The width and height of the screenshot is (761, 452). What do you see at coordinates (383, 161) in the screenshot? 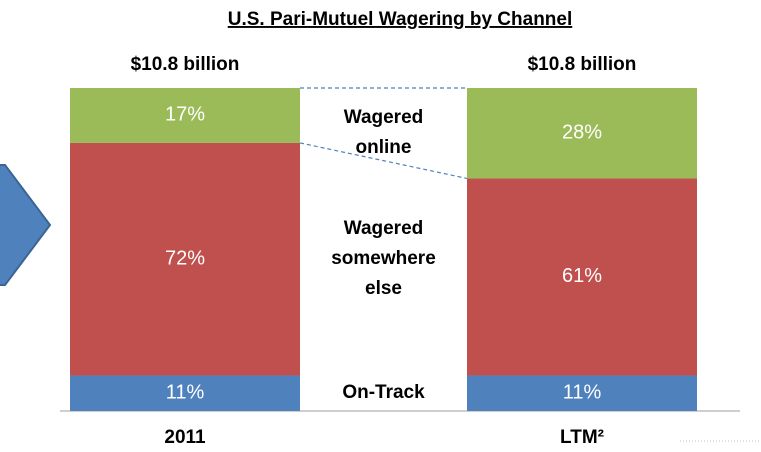
I see `connector-line` at bounding box center [383, 161].